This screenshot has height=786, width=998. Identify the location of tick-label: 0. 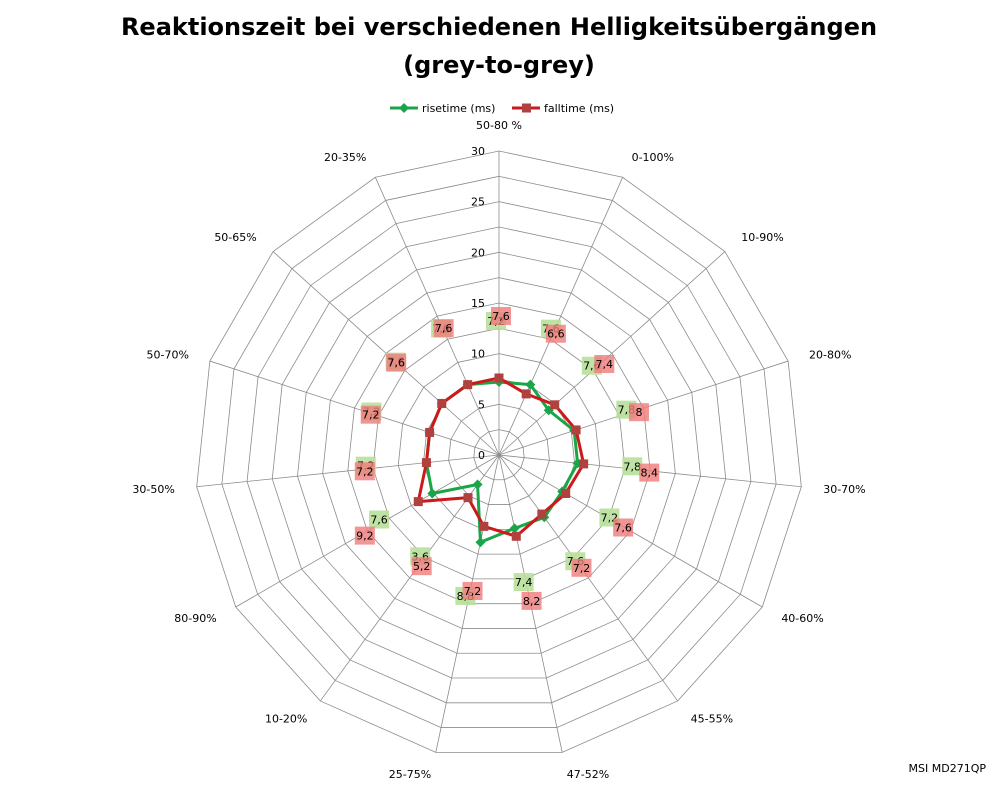
(481, 455).